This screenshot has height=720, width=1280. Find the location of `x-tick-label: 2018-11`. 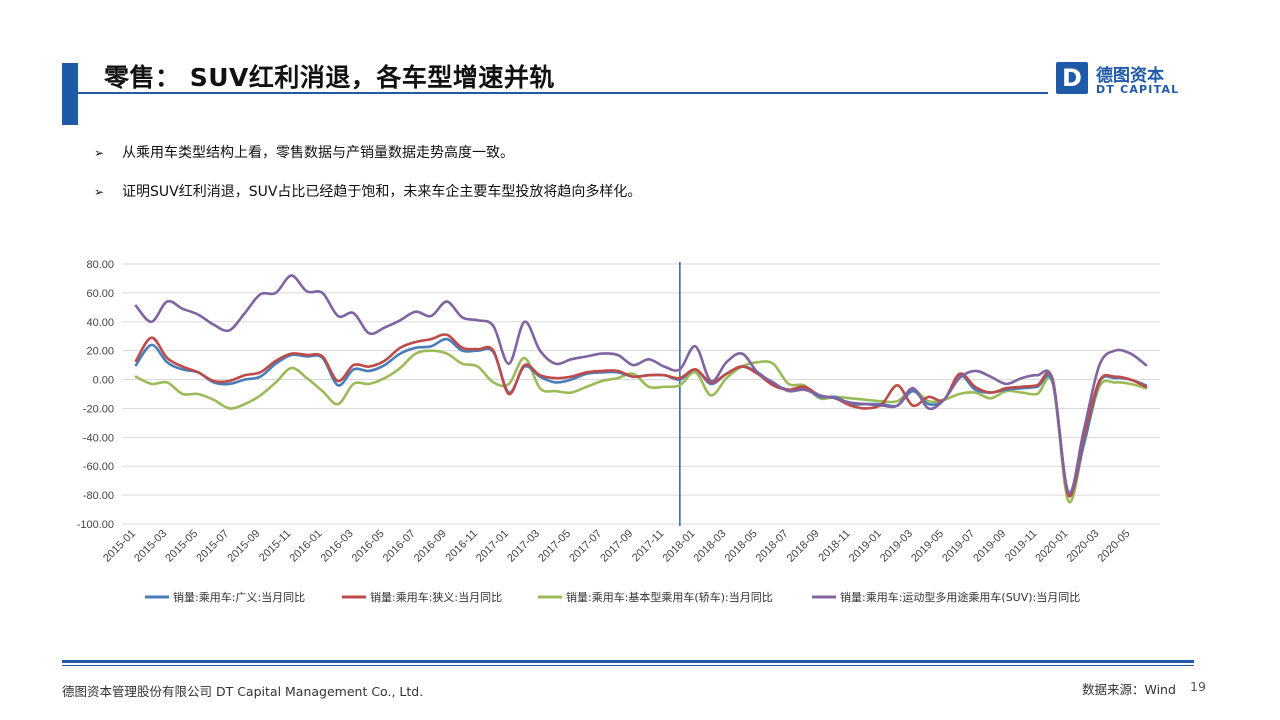

x-tick-label: 2018-11 is located at coordinates (834, 546).